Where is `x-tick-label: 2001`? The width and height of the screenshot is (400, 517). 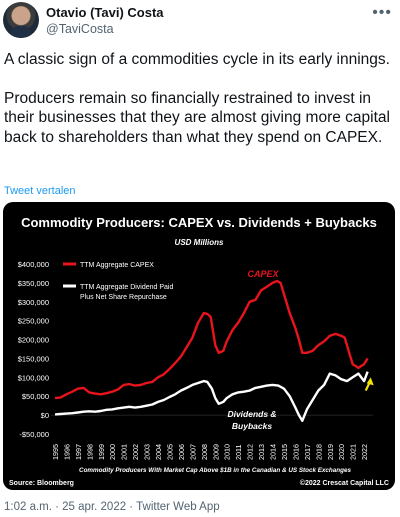
x-tick-label: 2001 is located at coordinates (124, 452).